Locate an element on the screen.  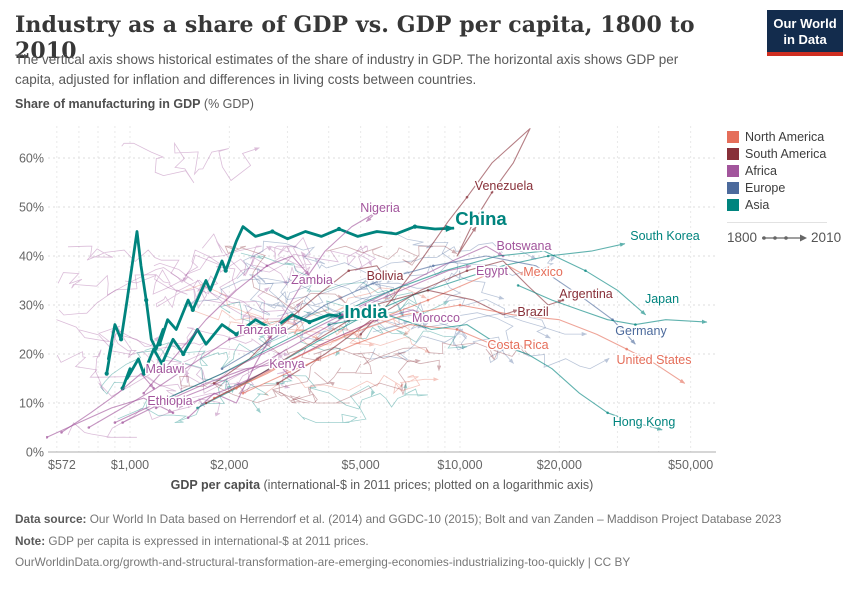
series-line-china is located at coordinates (280, 299).